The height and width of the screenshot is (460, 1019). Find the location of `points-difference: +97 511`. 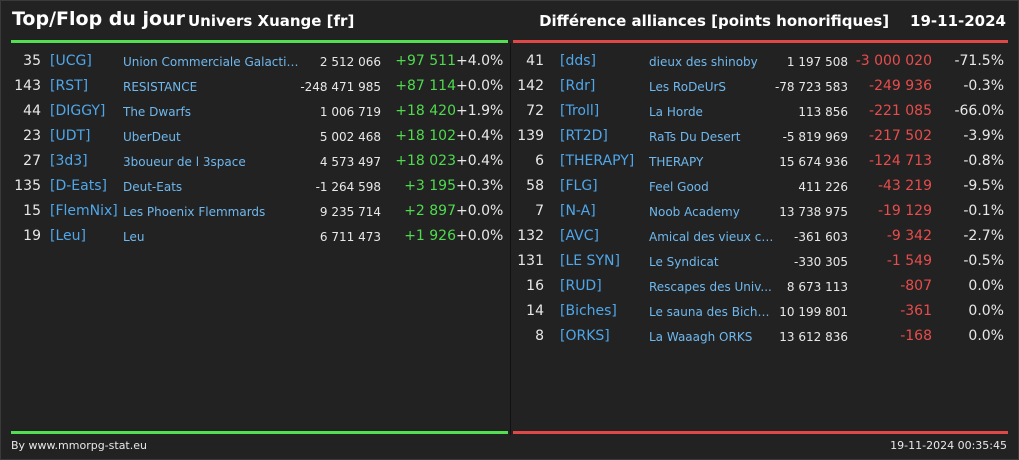

points-difference: +97 511 is located at coordinates (425, 61).